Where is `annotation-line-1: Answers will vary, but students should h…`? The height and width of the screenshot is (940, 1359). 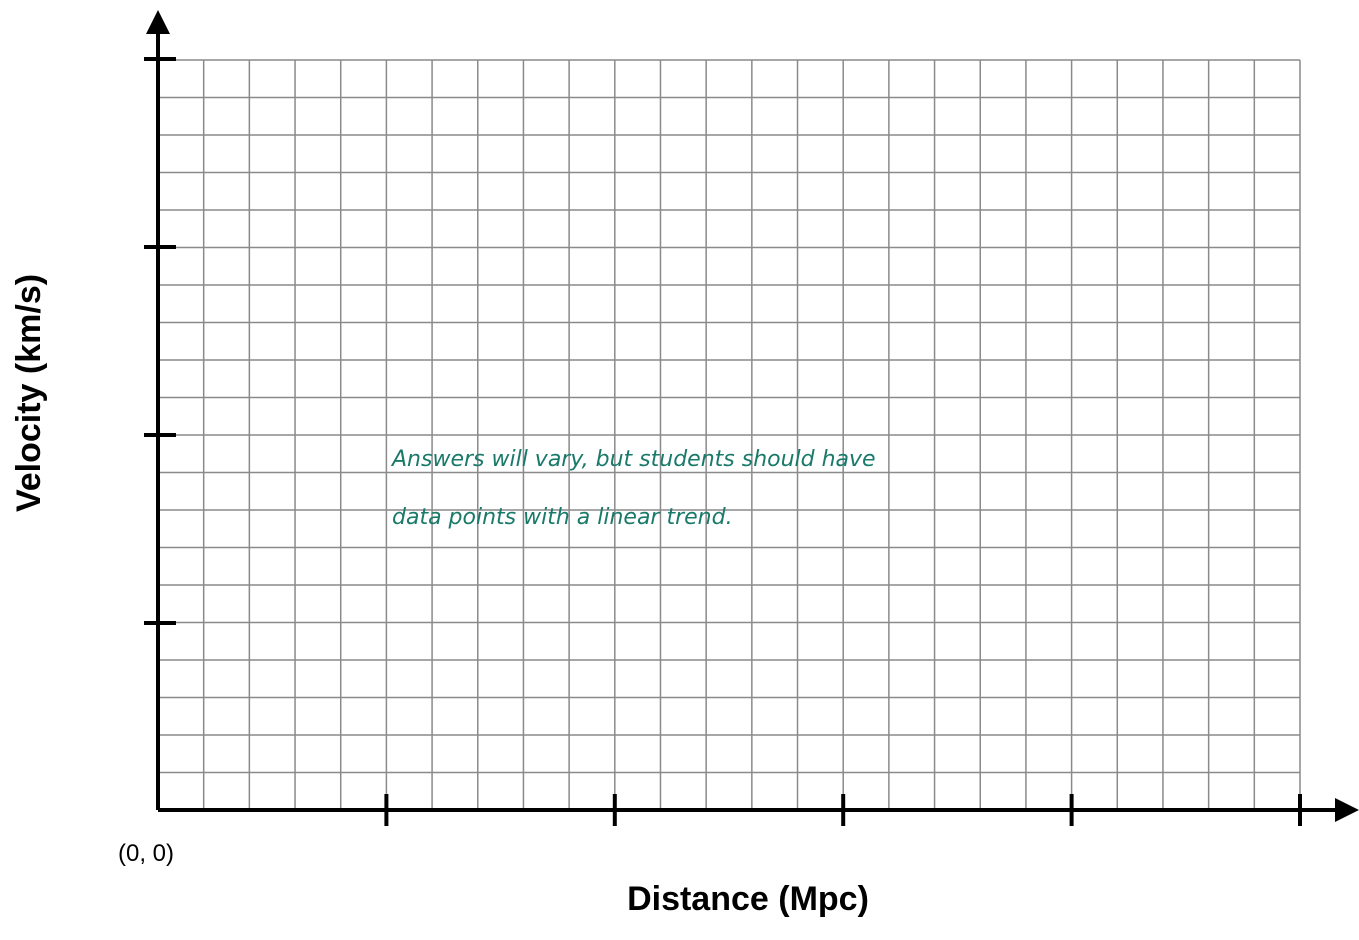 annotation-line-1: Answers will vary, but students should h… is located at coordinates (633, 459).